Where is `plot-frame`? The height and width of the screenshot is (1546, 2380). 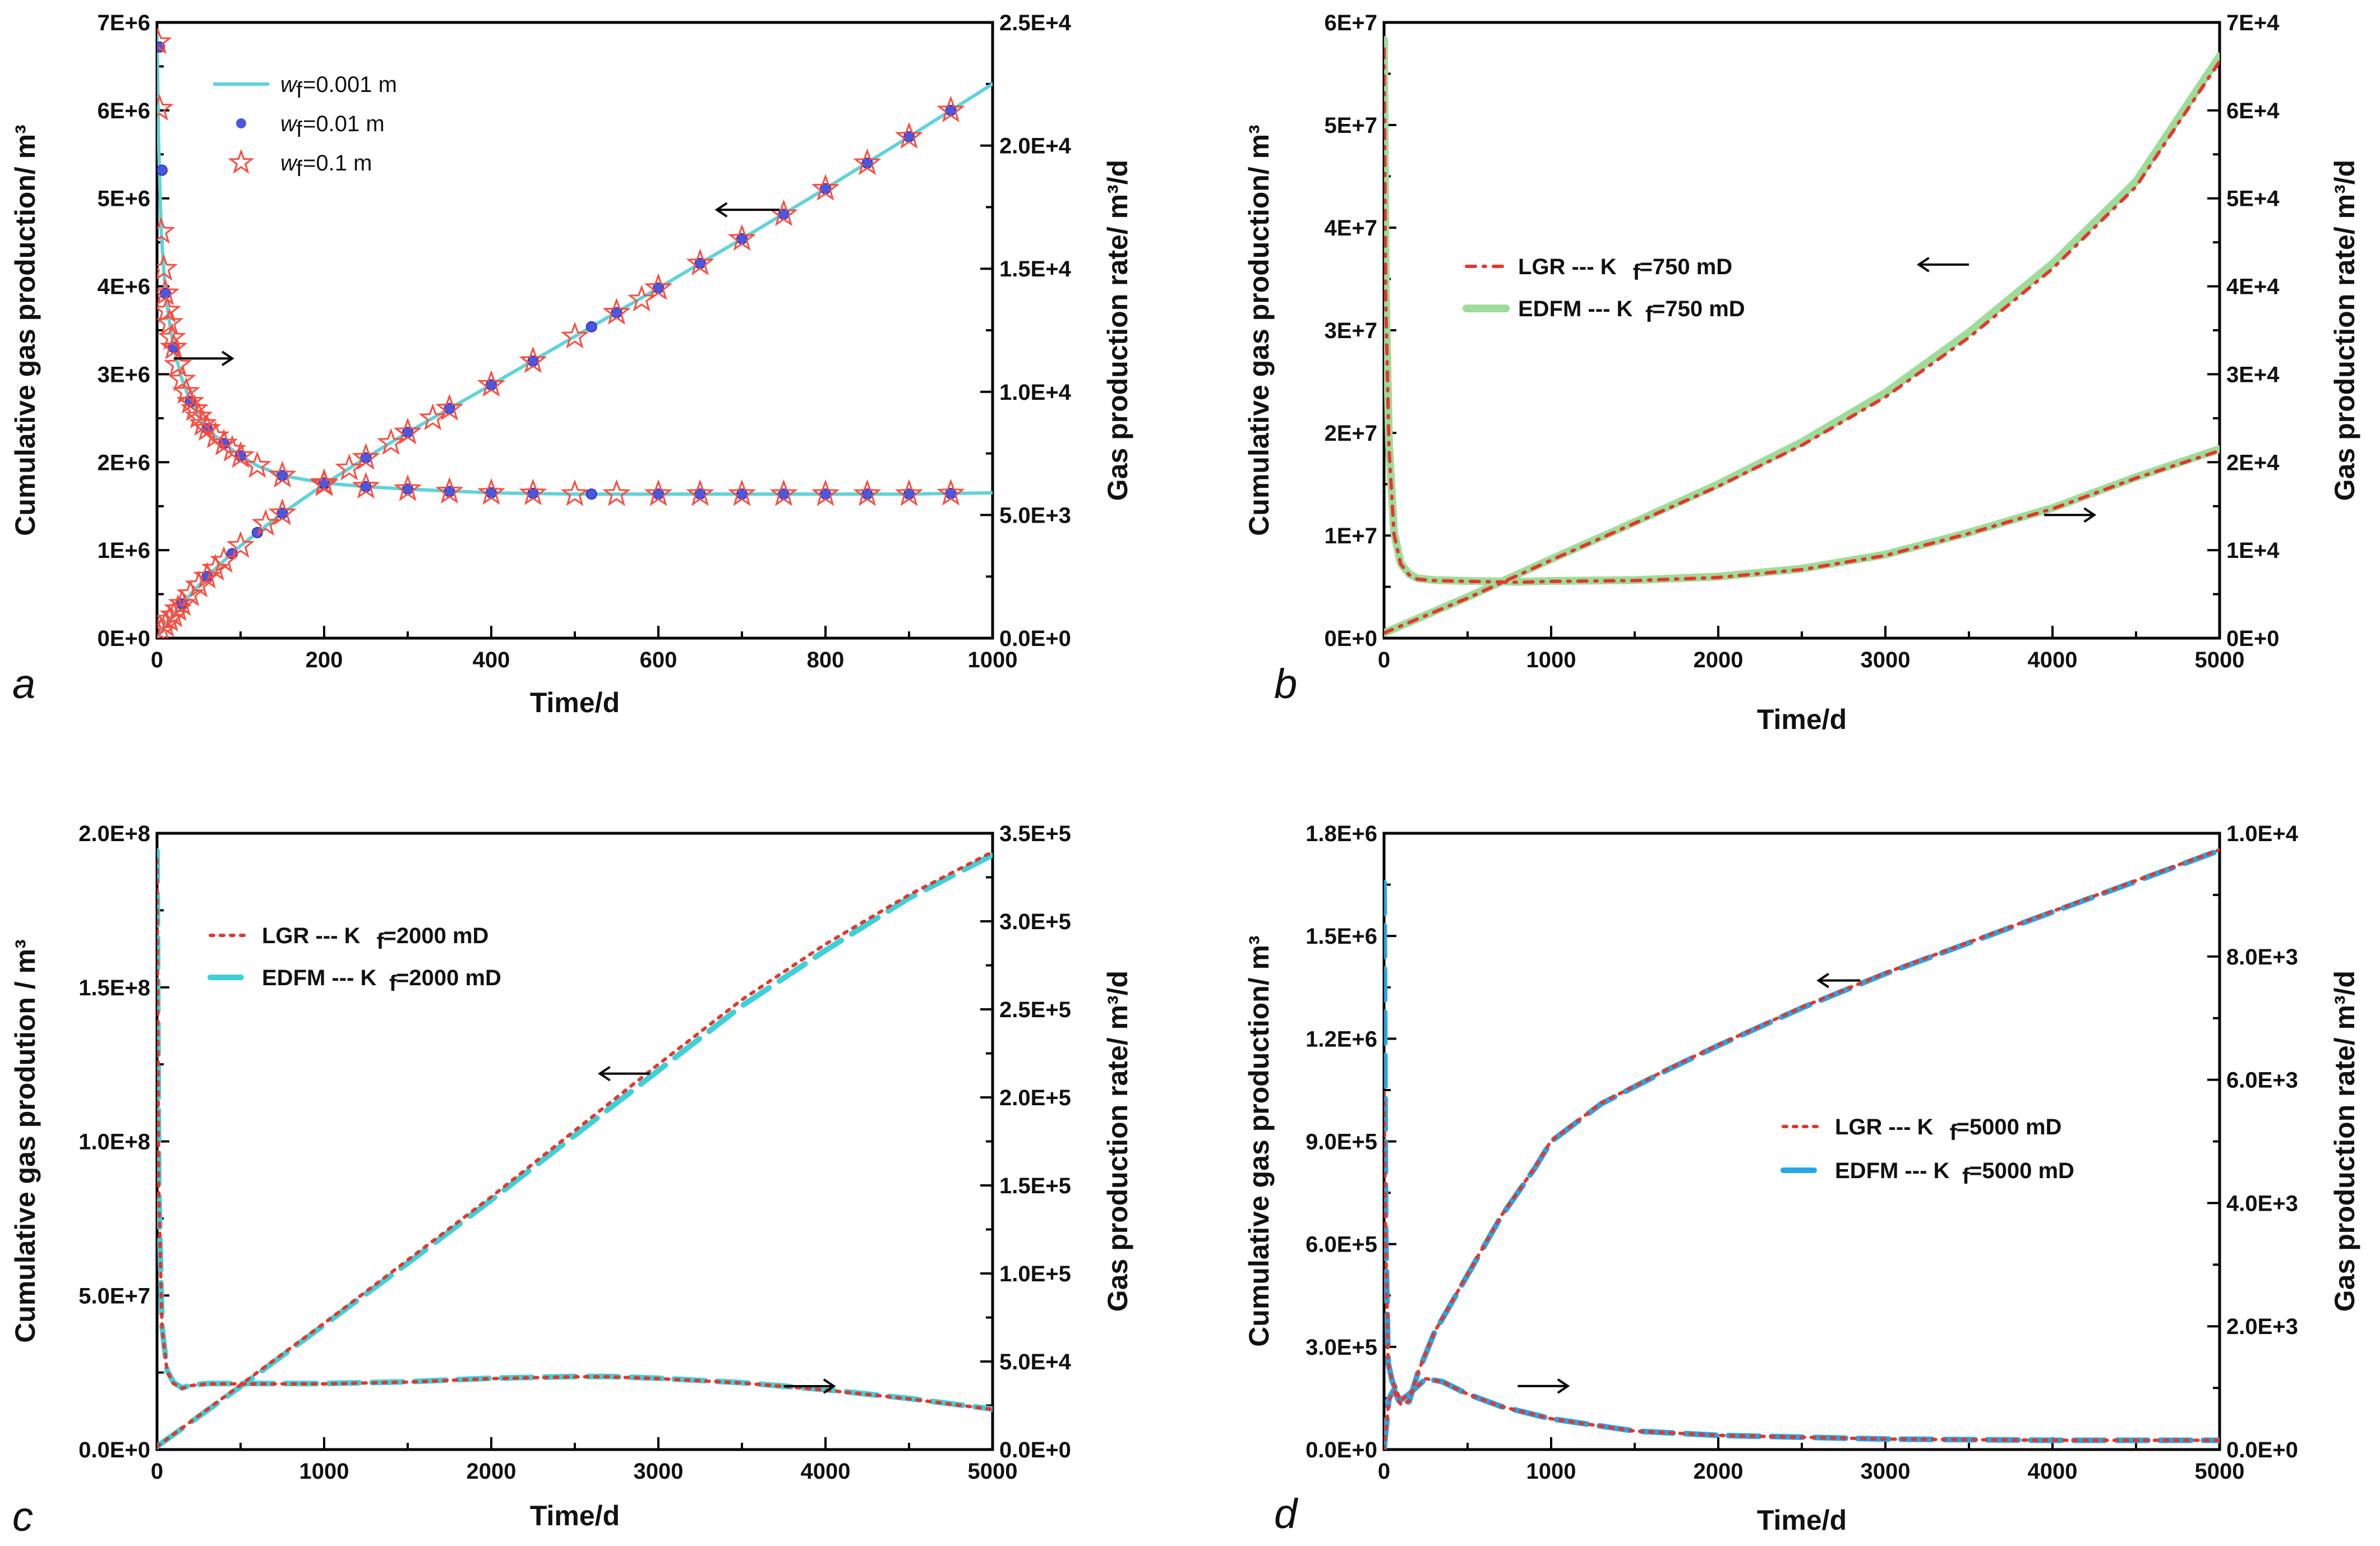 plot-frame is located at coordinates (1801, 1141).